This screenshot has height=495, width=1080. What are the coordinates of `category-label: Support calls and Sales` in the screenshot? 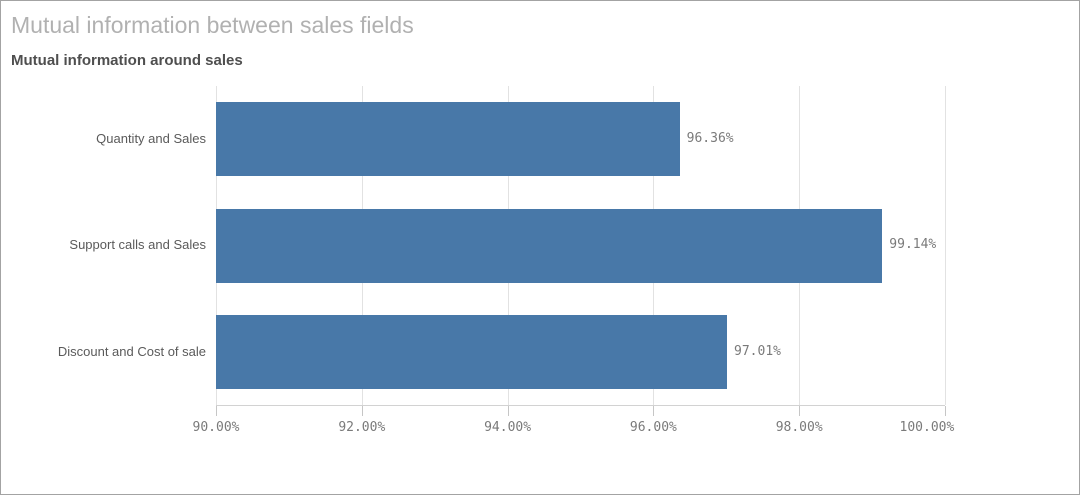 It's located at (137, 245).